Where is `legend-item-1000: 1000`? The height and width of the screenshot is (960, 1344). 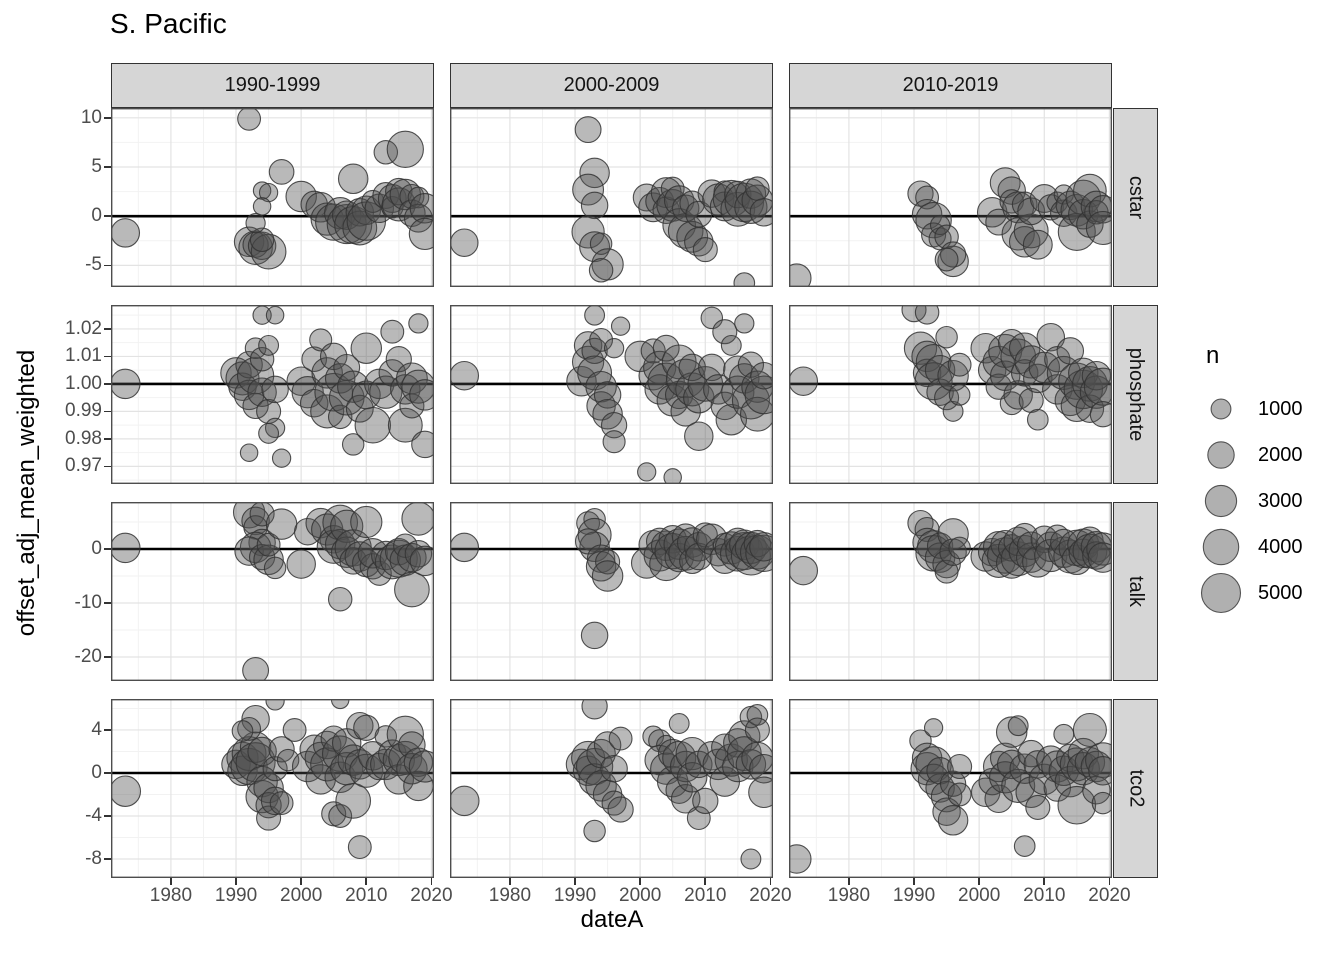 legend-item-1000: 1000 is located at coordinates (1250, 409).